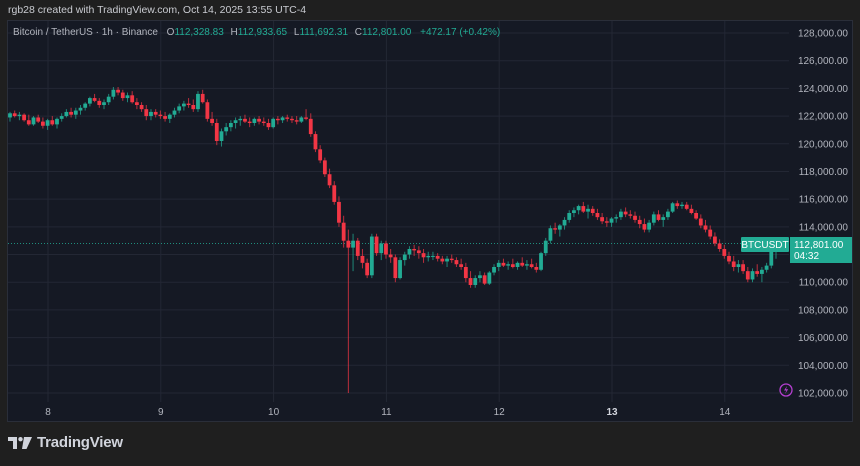 The image size is (860, 466). Describe the element at coordinates (819, 245) in the screenshot. I see `last-price-tag: 112,801.00` at that location.